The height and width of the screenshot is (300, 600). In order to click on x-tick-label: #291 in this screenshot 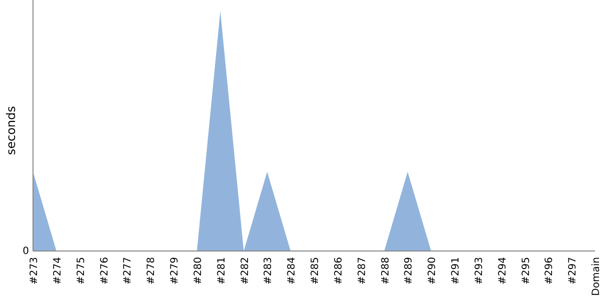, I will do `click(456, 270)`.